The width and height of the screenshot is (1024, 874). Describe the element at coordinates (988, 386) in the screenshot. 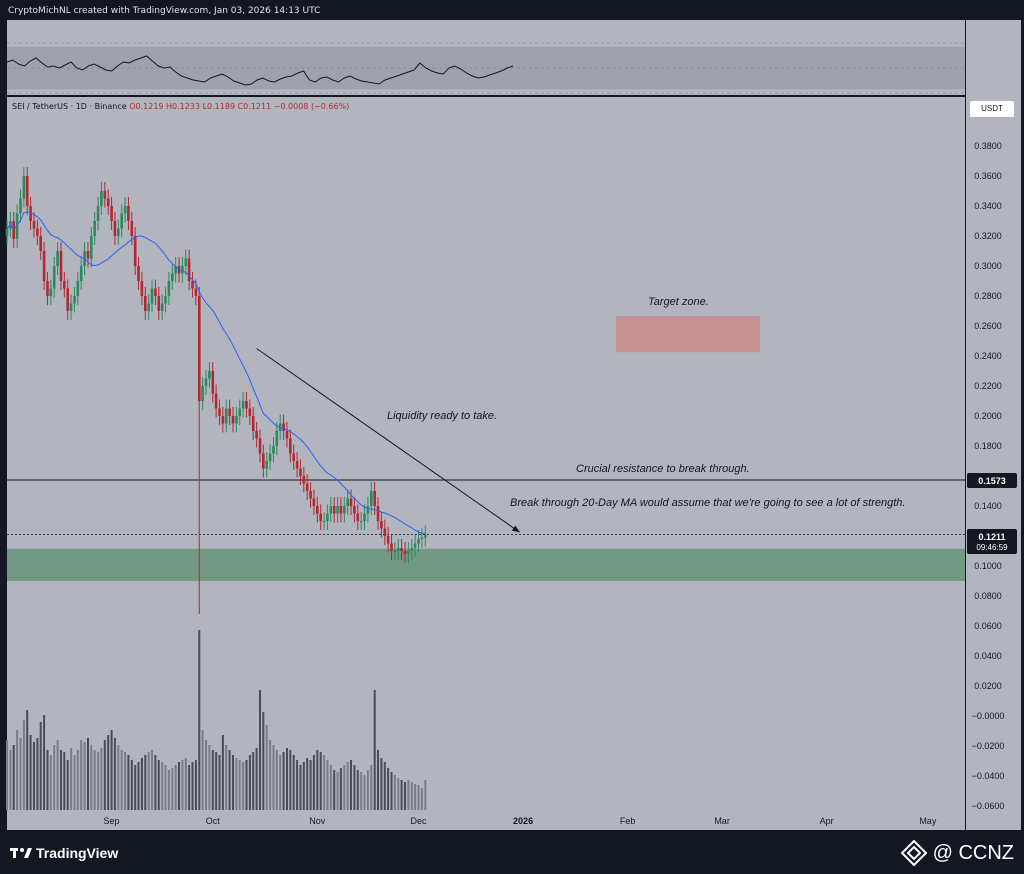

I see `price-tick-label: 0.2200` at that location.